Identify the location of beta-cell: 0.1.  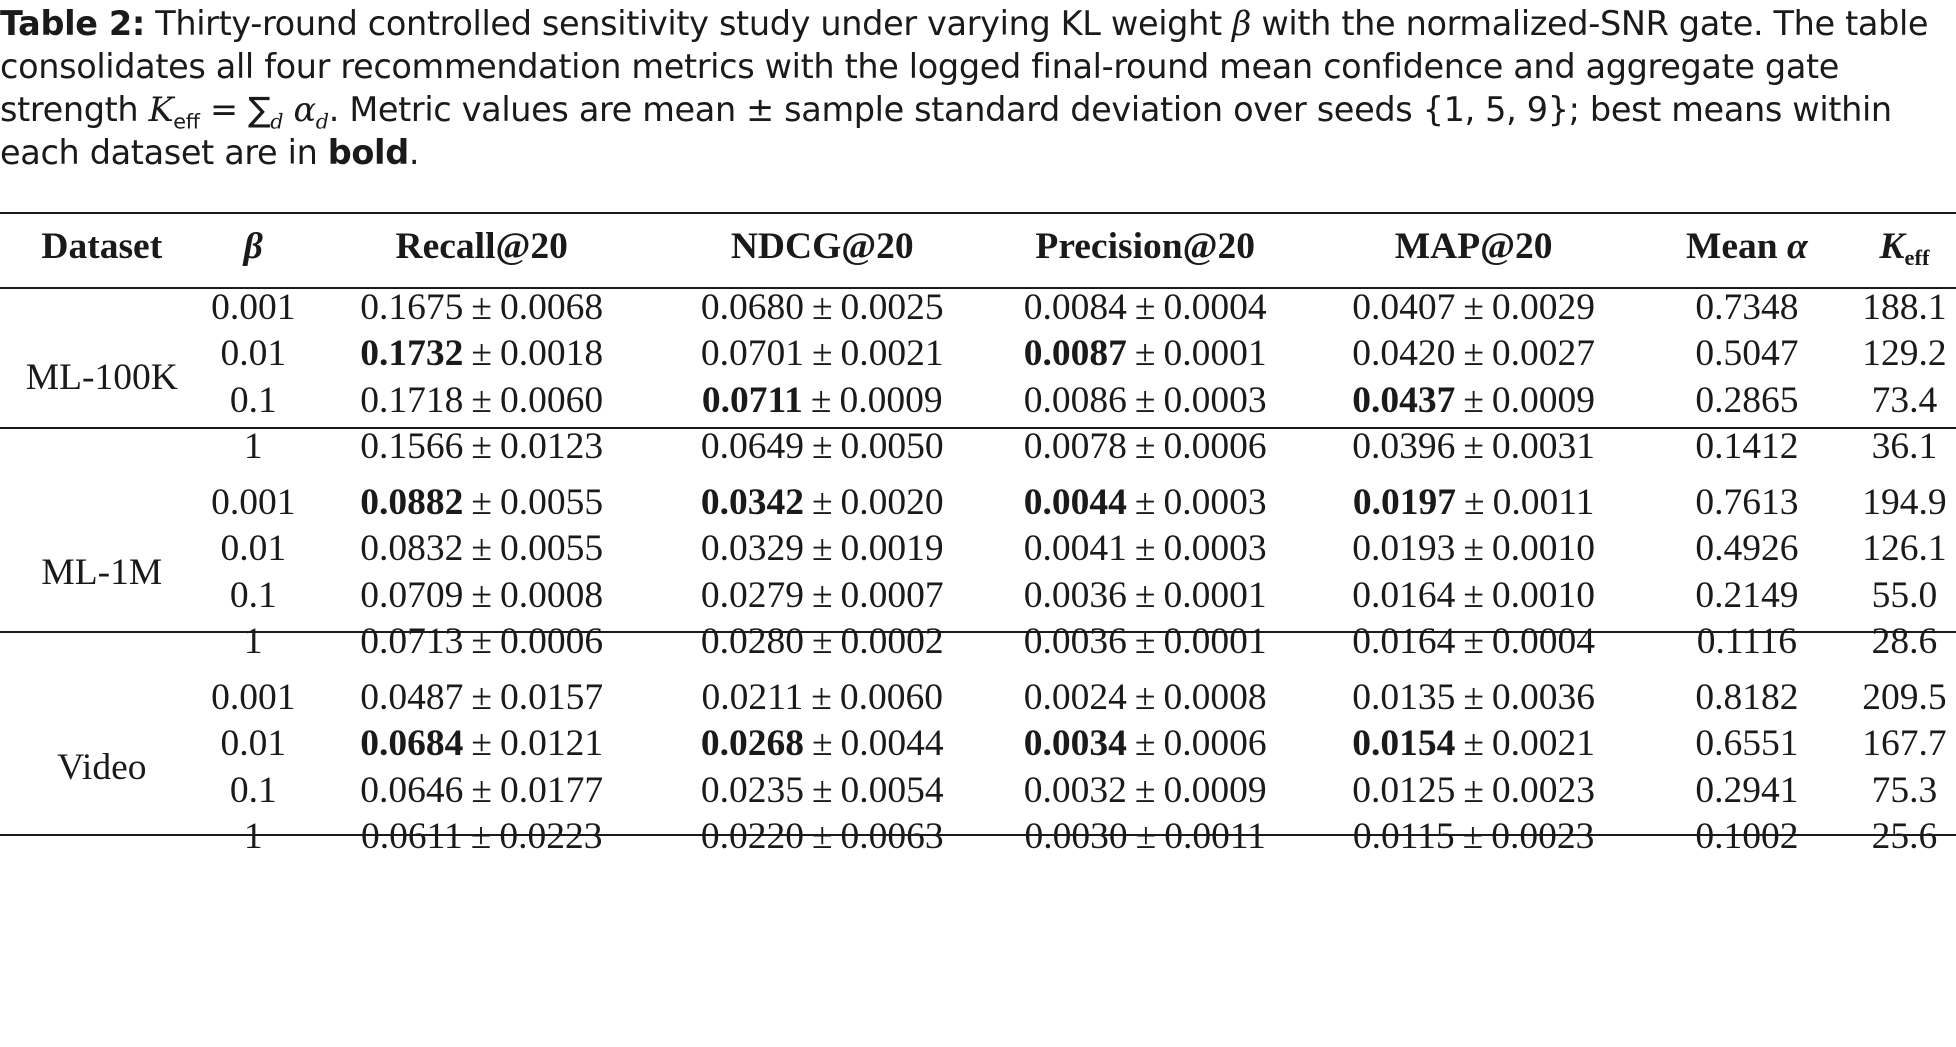
(253, 595).